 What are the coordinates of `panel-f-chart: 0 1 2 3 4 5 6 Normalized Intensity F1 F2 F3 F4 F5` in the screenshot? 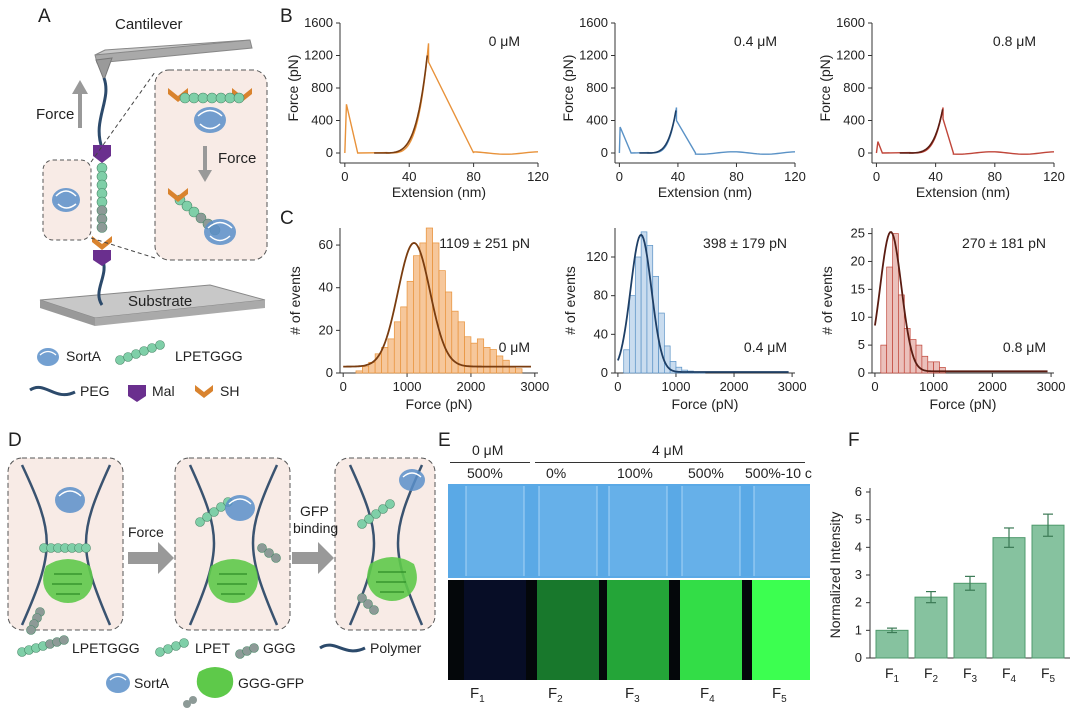 It's located at (948, 584).